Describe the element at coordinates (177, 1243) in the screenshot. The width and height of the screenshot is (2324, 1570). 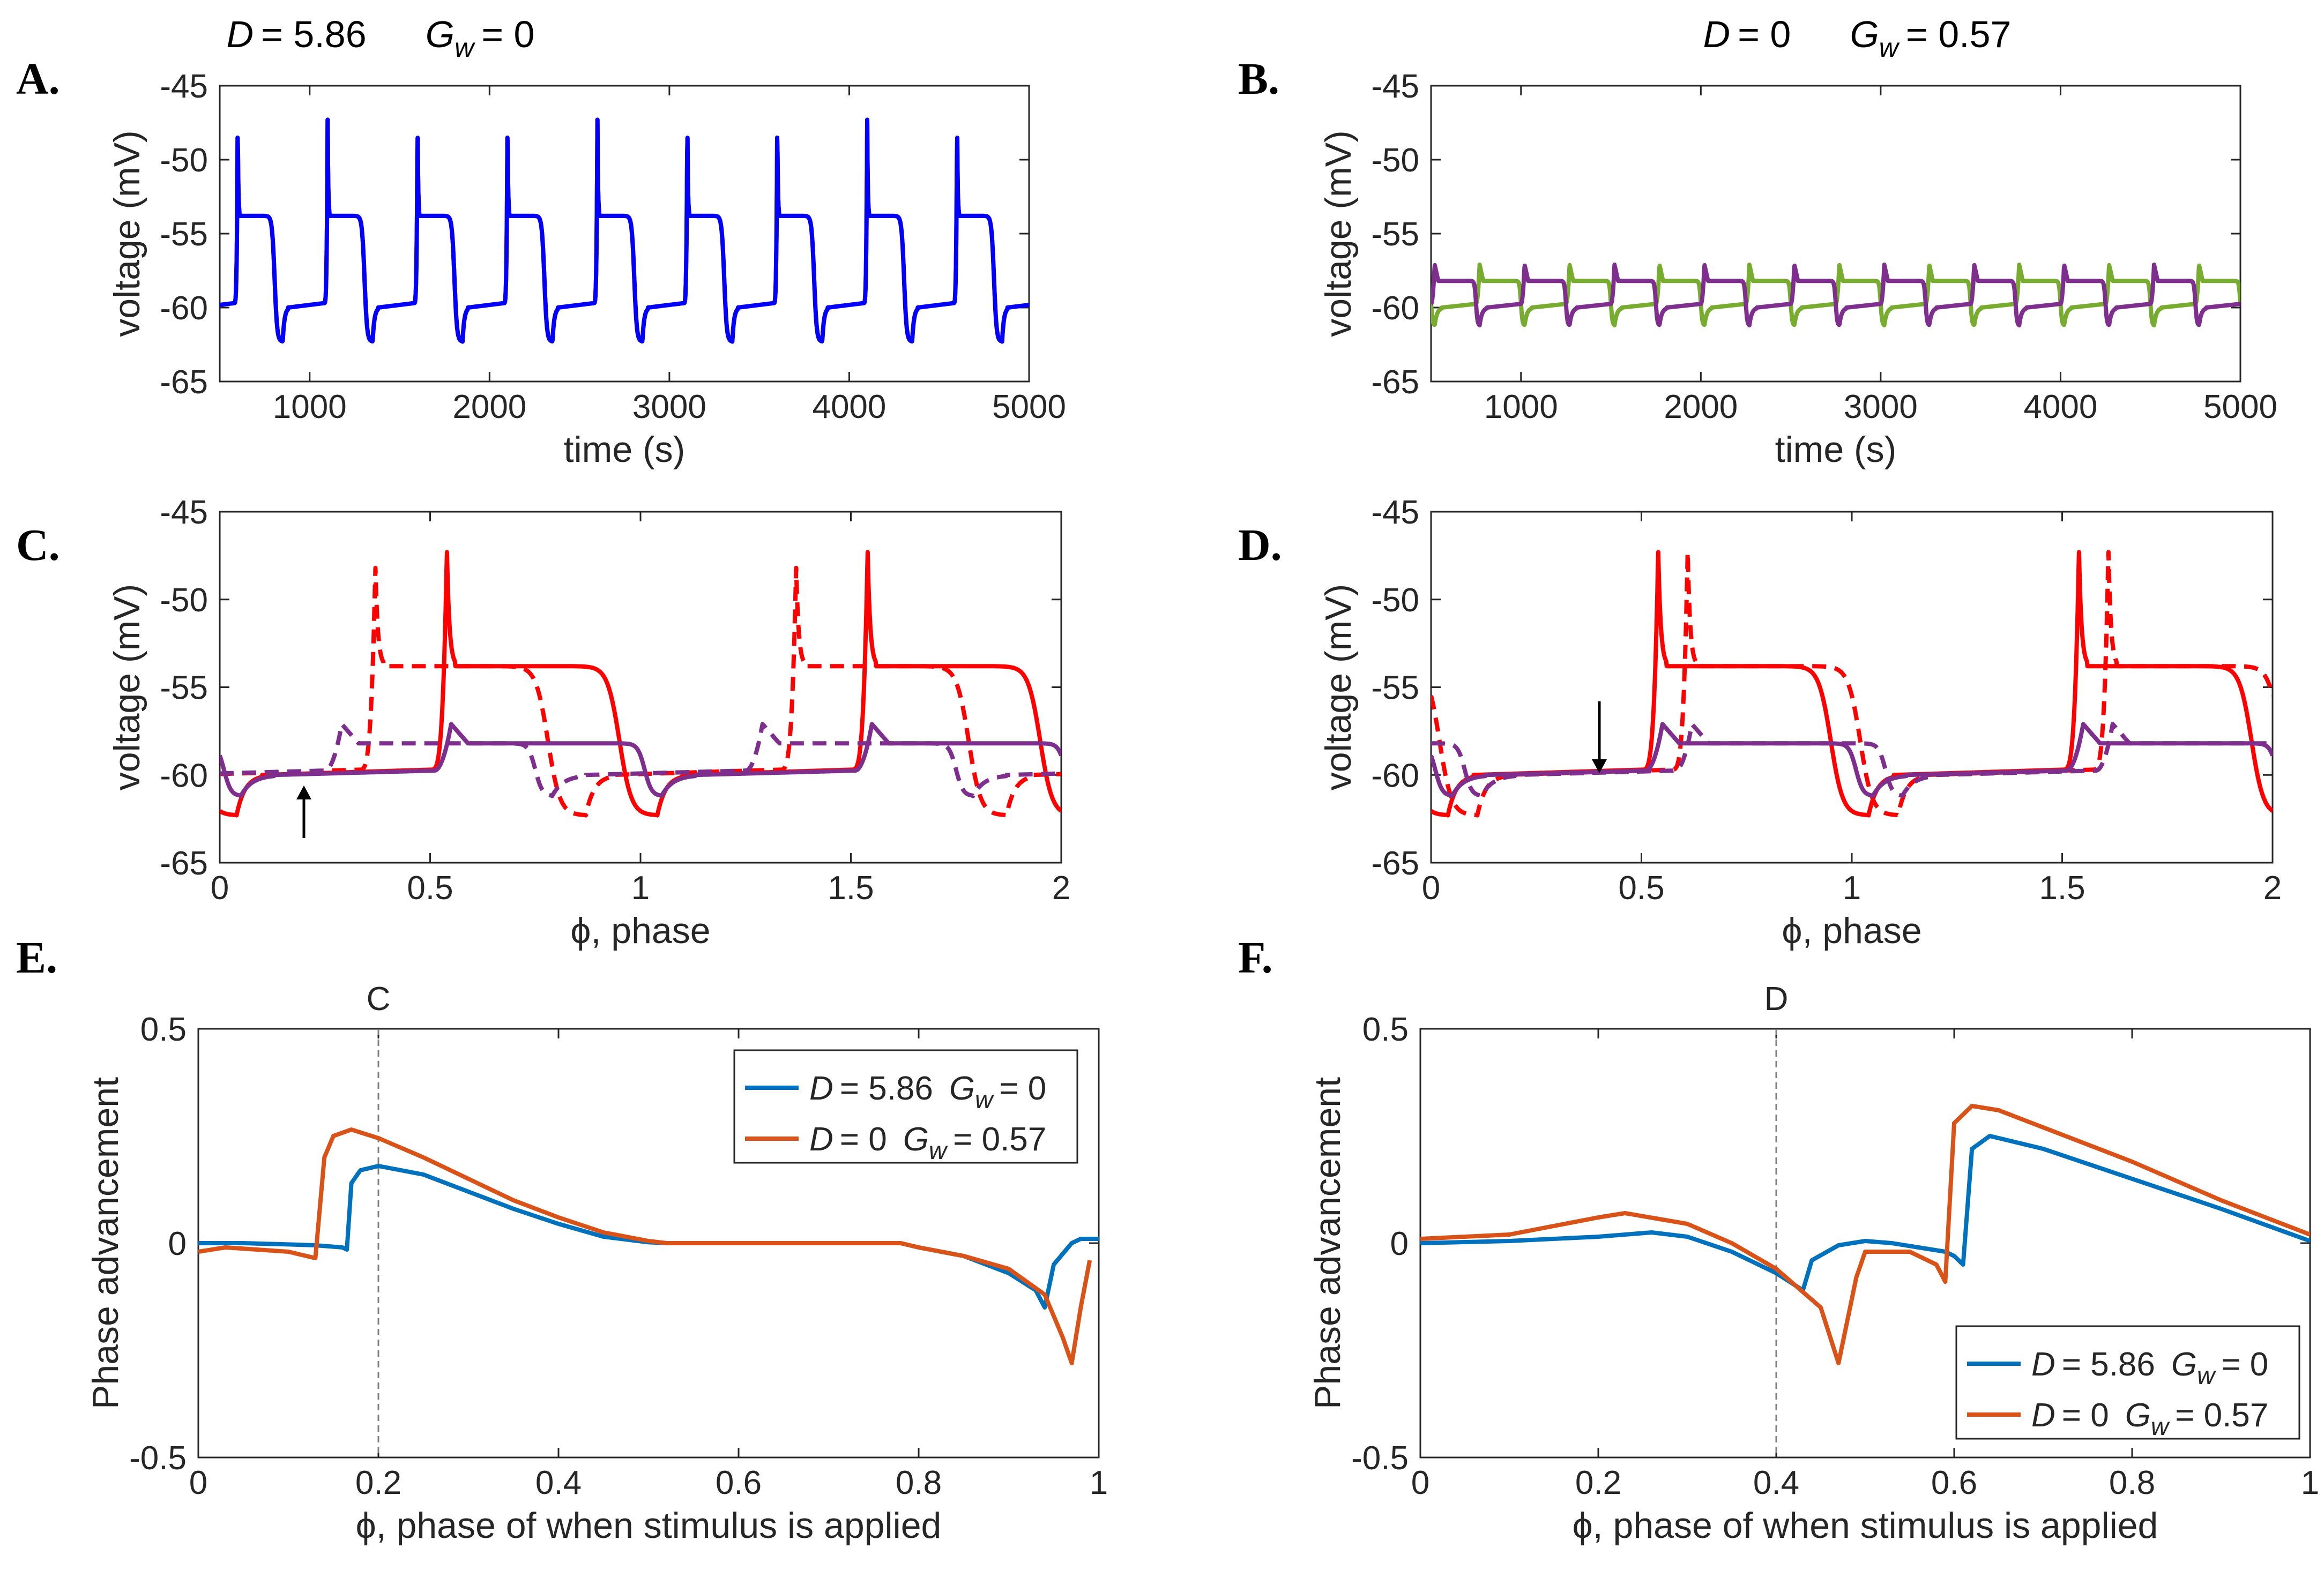
I see `panel-e-ytick-label-1: 0` at that location.